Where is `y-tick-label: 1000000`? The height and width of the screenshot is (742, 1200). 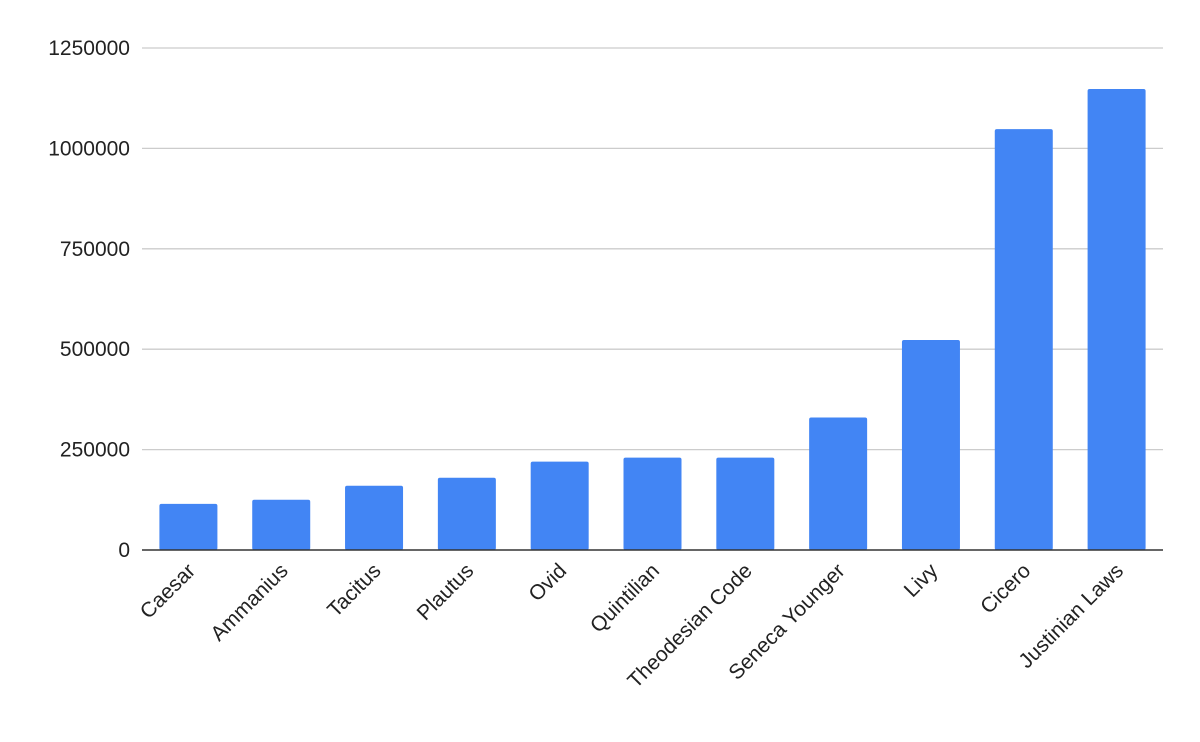 y-tick-label: 1000000 is located at coordinates (89, 148).